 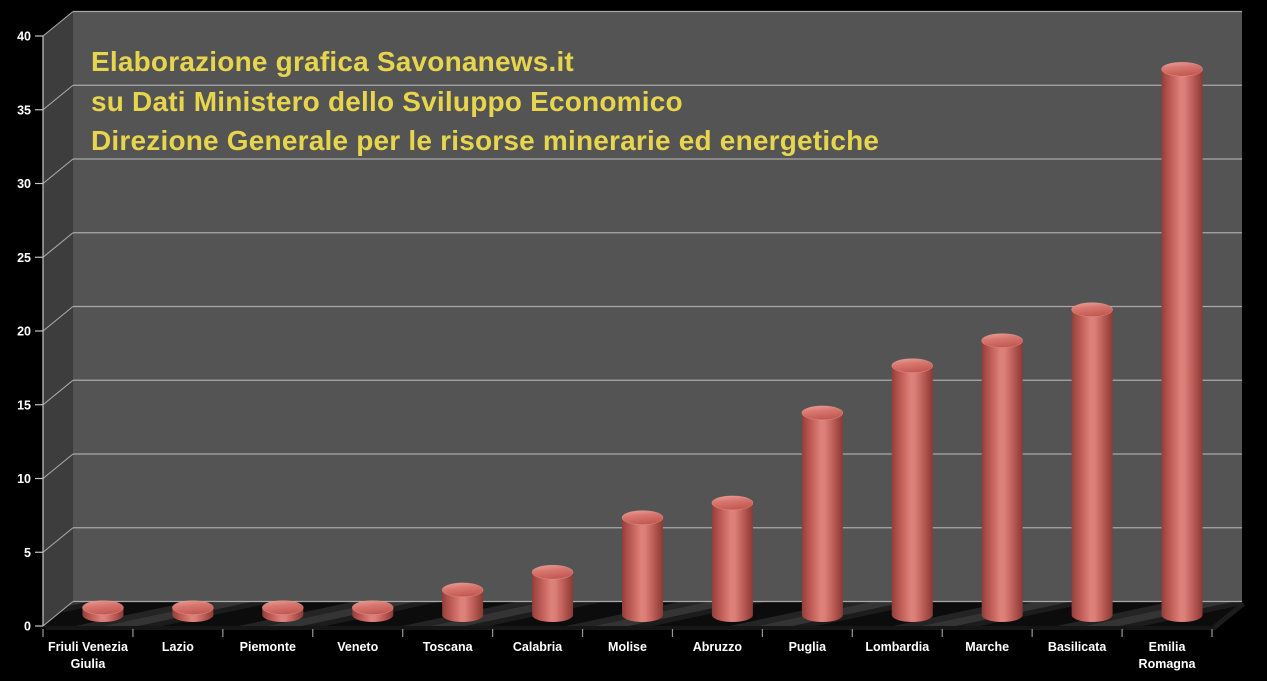 I want to click on x-axis-label: Toscana, so click(x=448, y=647).